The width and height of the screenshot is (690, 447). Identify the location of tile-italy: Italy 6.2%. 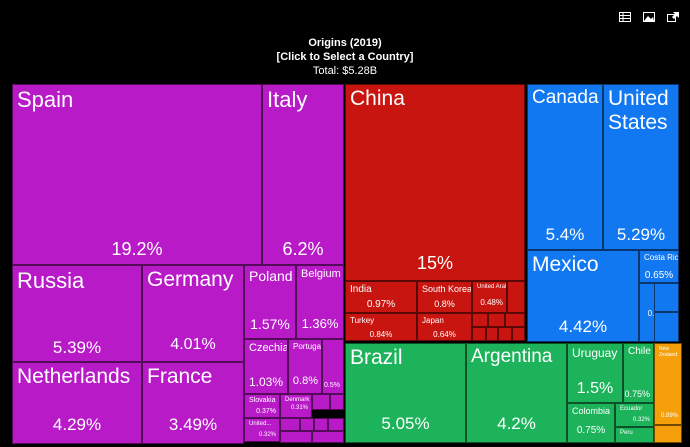
(303, 174).